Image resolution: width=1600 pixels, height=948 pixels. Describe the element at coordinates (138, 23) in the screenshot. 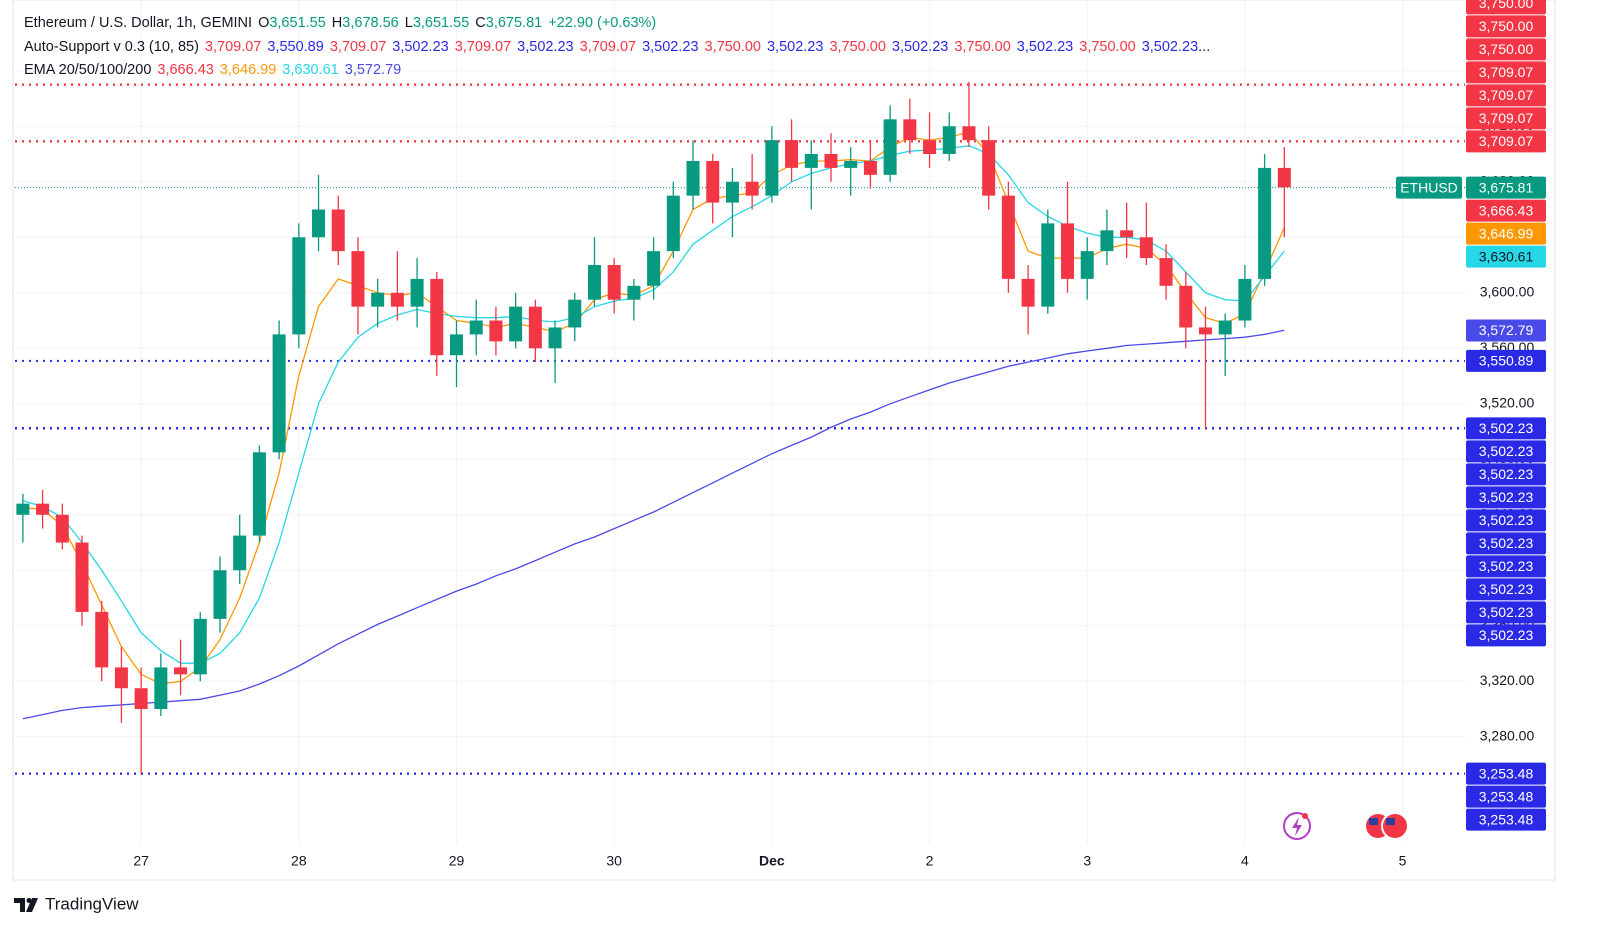

I see `legend-title: Ethereum / U.S. Dollar, 1h, GEMINI` at that location.